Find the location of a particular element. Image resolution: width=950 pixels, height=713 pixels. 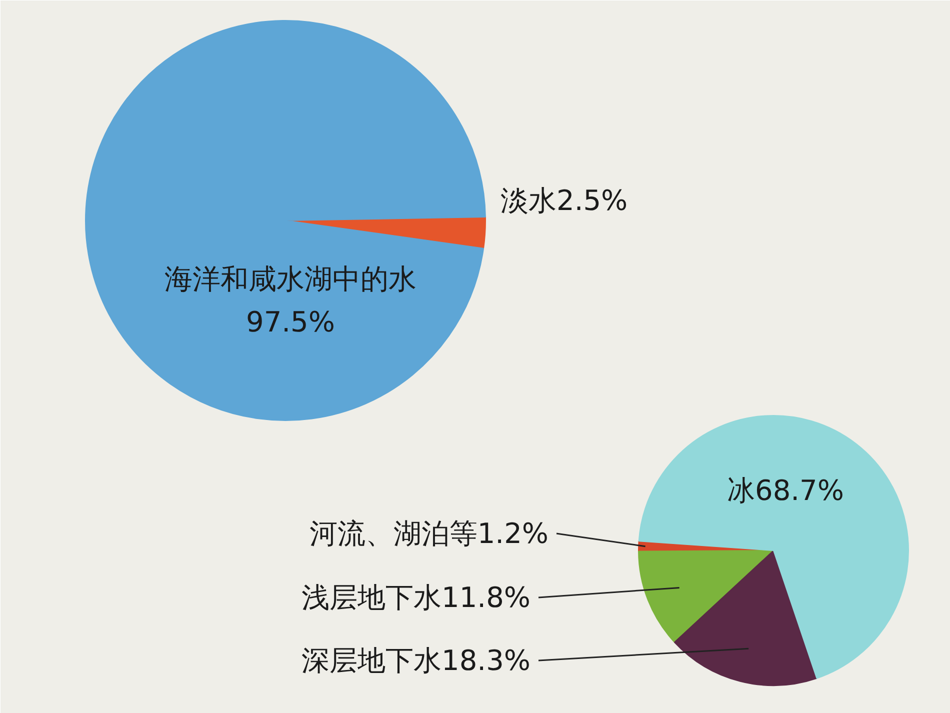

slice-label: 河流、湖泊等1.2% is located at coordinates (429, 533).